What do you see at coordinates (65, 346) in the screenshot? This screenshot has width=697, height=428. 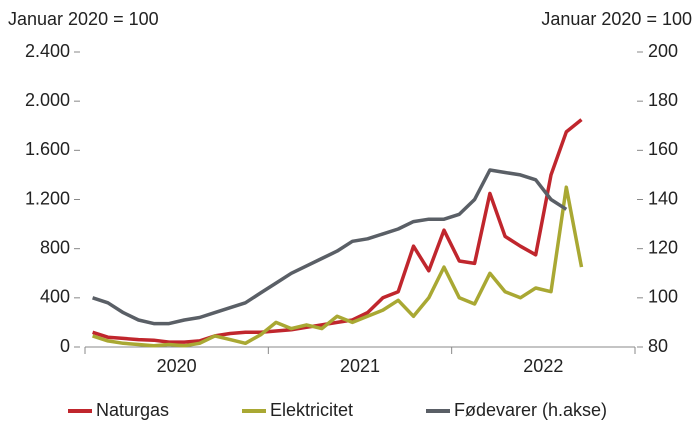 I see `y-tick-label: 0` at bounding box center [65, 346].